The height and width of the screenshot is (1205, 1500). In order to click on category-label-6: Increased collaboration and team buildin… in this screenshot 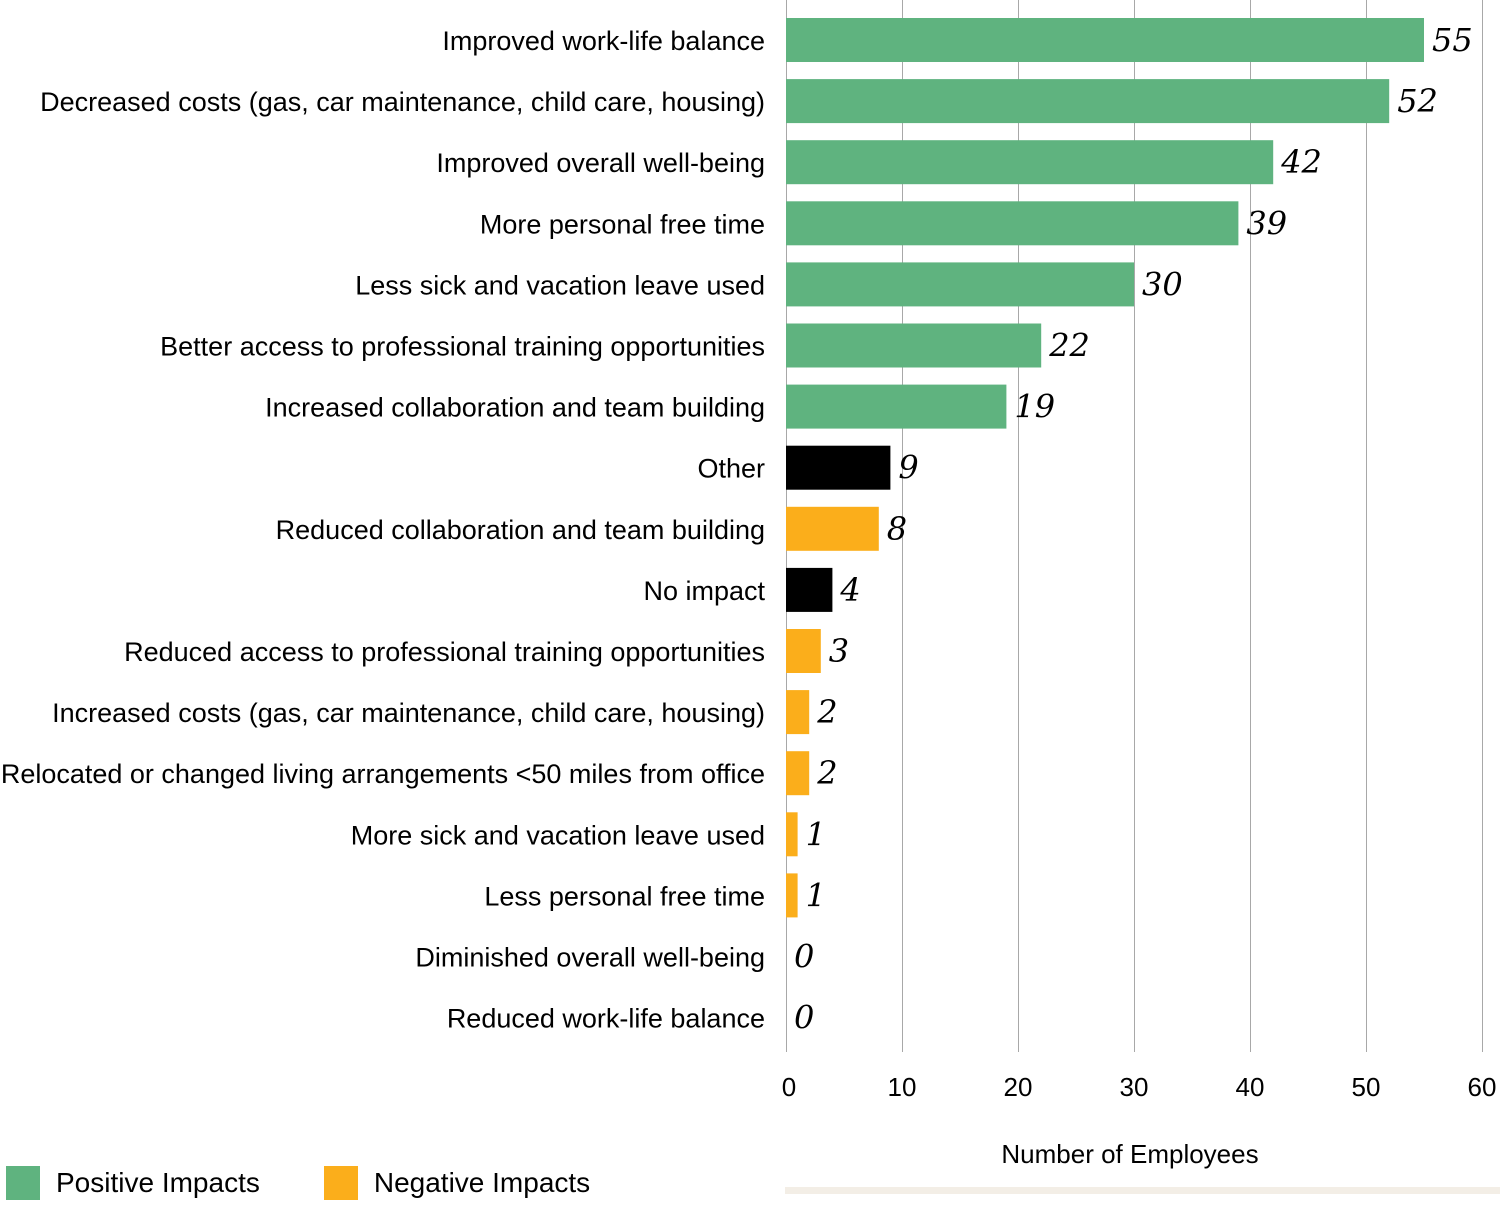, I will do `click(515, 408)`.